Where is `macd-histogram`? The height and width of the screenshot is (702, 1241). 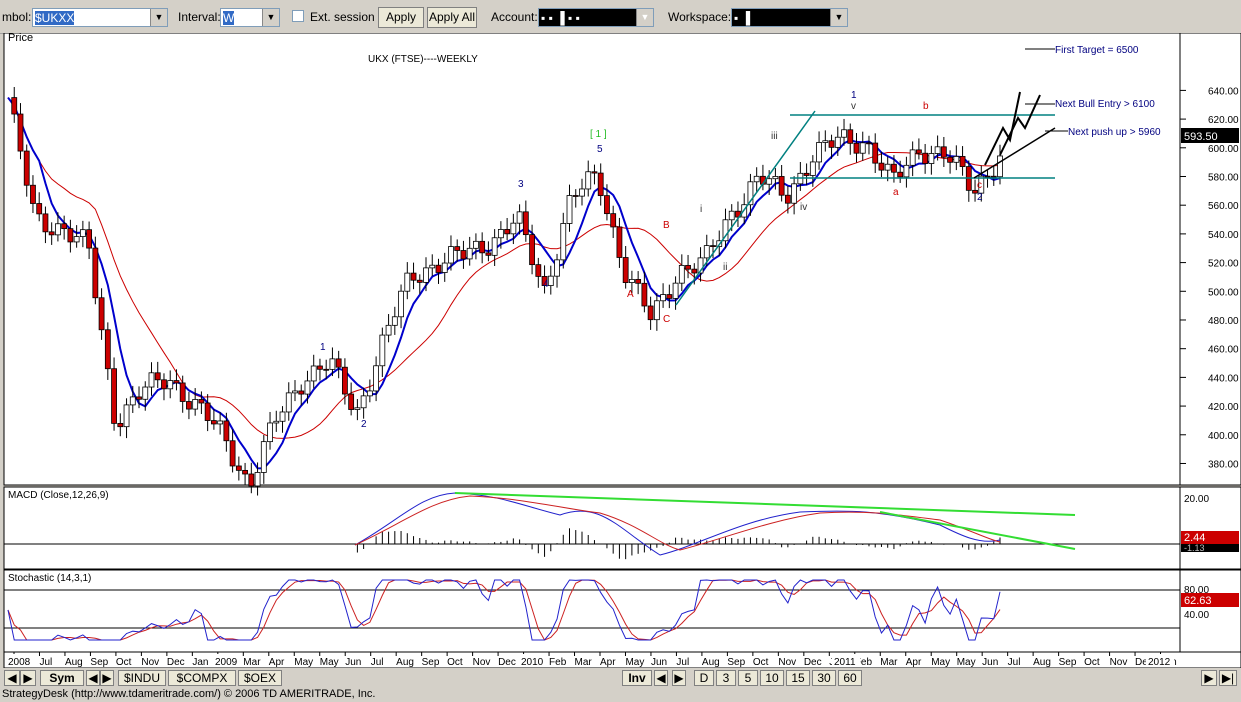
macd-histogram is located at coordinates (678, 544).